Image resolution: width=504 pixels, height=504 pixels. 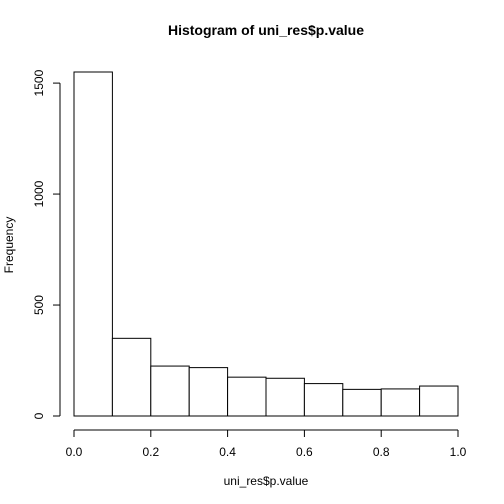 What do you see at coordinates (74, 452) in the screenshot?
I see `x-tick-label-0: 0.0` at bounding box center [74, 452].